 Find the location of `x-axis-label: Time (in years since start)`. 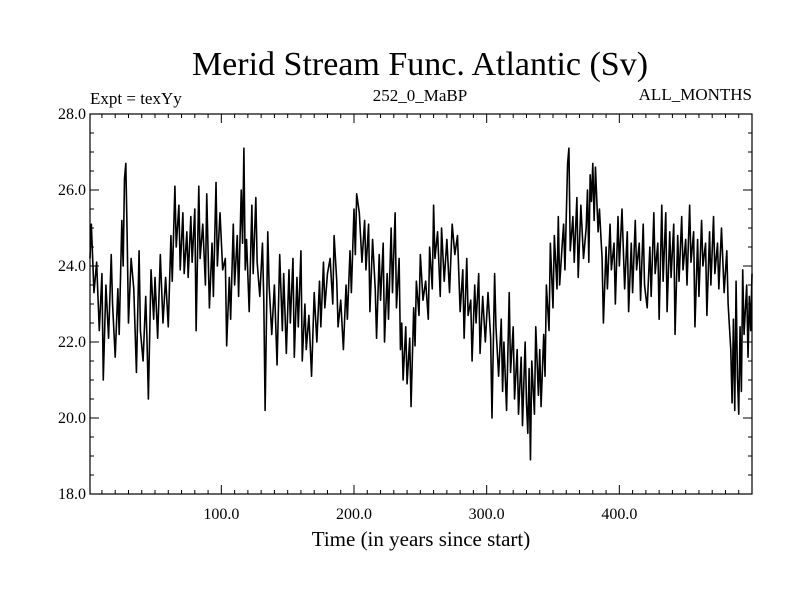

x-axis-label: Time (in years since start) is located at coordinates (421, 539).